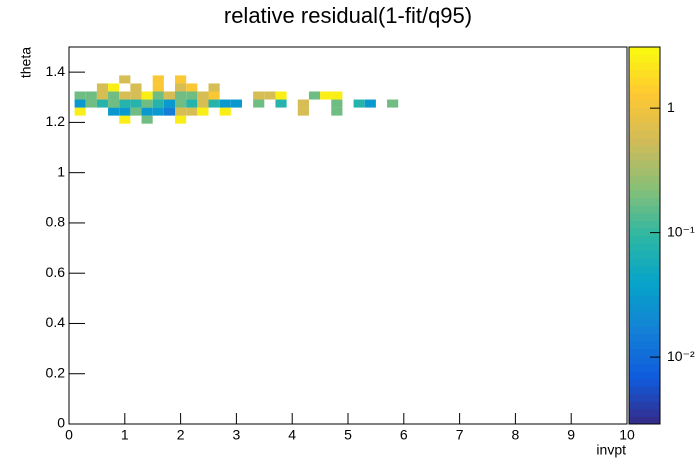  Describe the element at coordinates (56, 121) in the screenshot. I see `y-tick-label: 1.2` at that location.